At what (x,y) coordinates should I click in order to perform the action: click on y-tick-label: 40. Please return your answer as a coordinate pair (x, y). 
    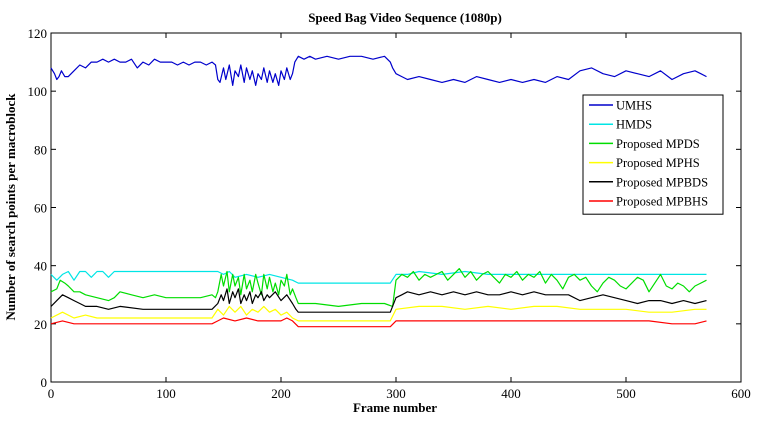
    Looking at the image, I should click on (40, 266).